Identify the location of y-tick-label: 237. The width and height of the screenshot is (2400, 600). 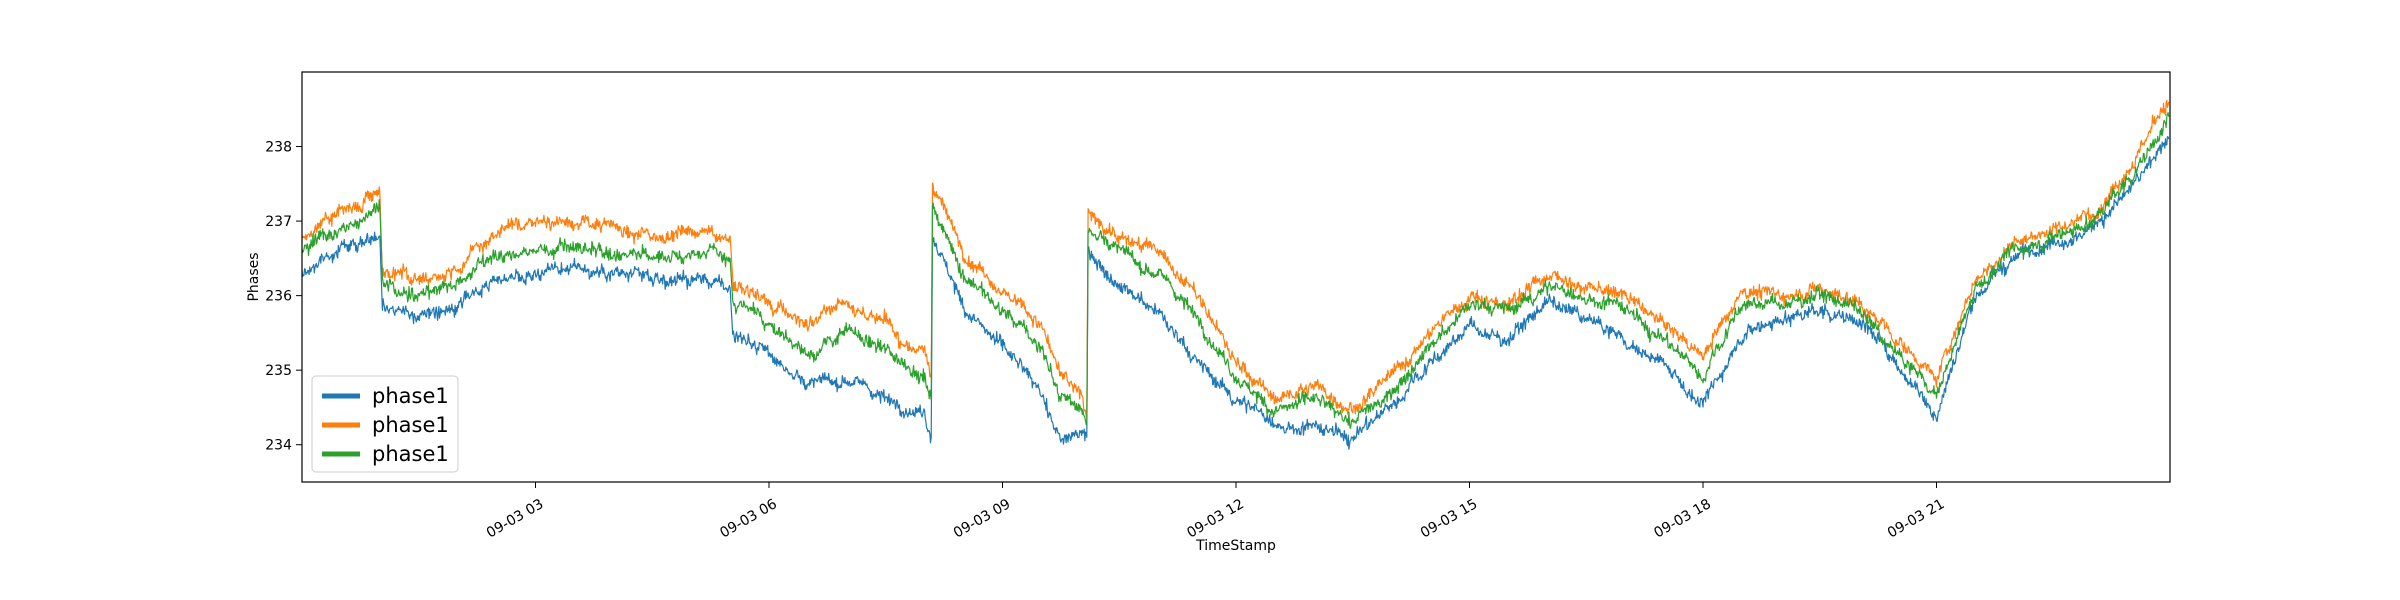
(278, 222).